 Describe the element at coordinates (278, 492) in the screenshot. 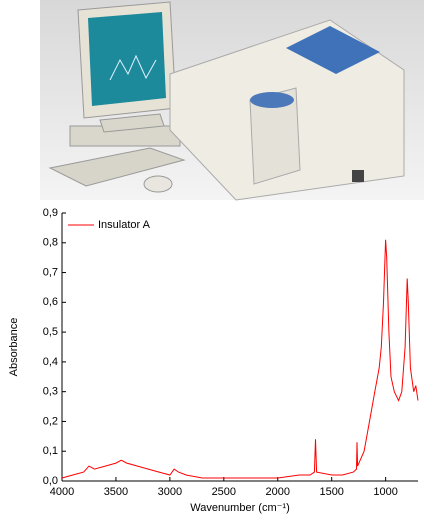

I see `x-tick-label: 2000` at that location.